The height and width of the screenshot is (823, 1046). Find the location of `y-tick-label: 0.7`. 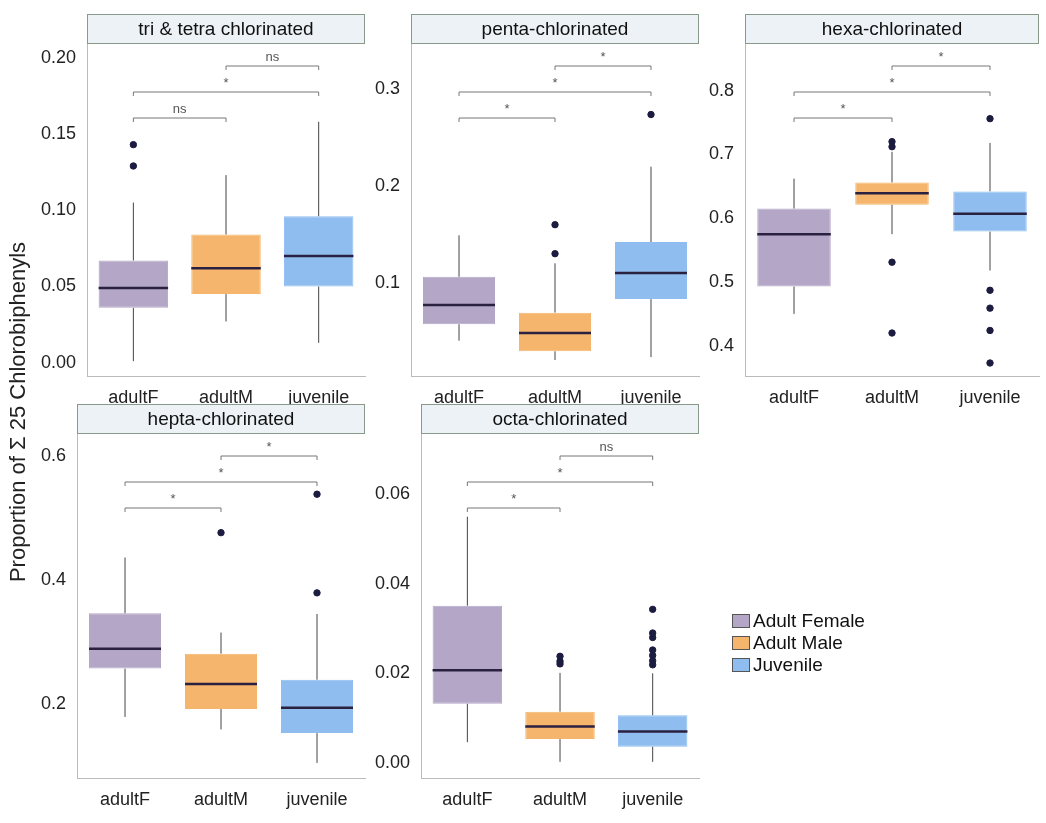

y-tick-label: 0.7 is located at coordinates (721, 153).